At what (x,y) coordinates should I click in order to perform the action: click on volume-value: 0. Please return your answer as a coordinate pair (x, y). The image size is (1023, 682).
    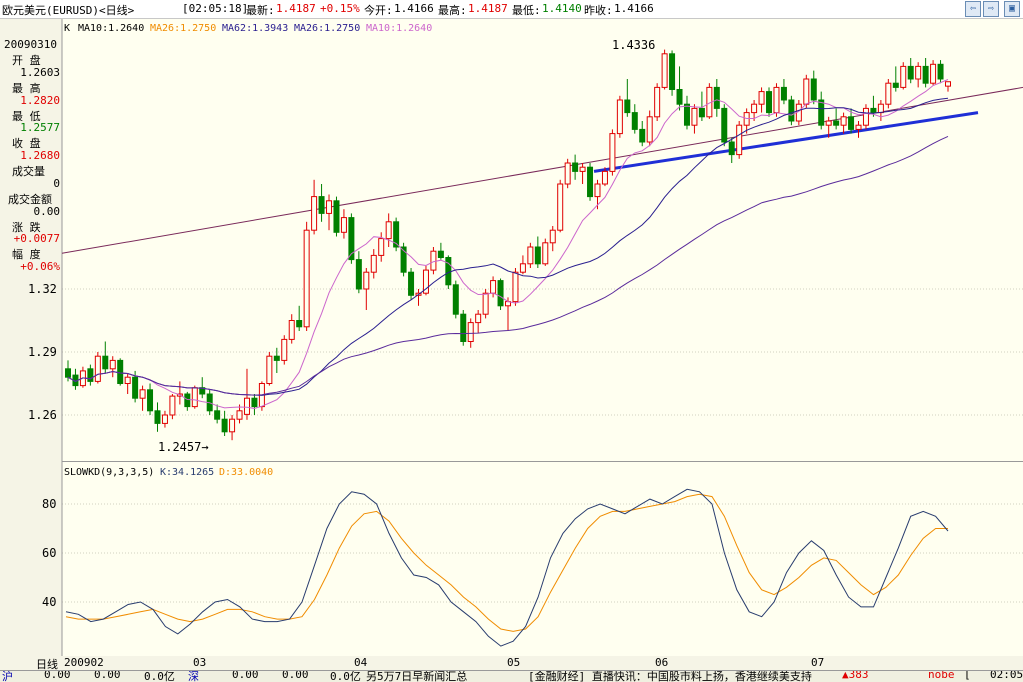
    Looking at the image, I should click on (56, 183).